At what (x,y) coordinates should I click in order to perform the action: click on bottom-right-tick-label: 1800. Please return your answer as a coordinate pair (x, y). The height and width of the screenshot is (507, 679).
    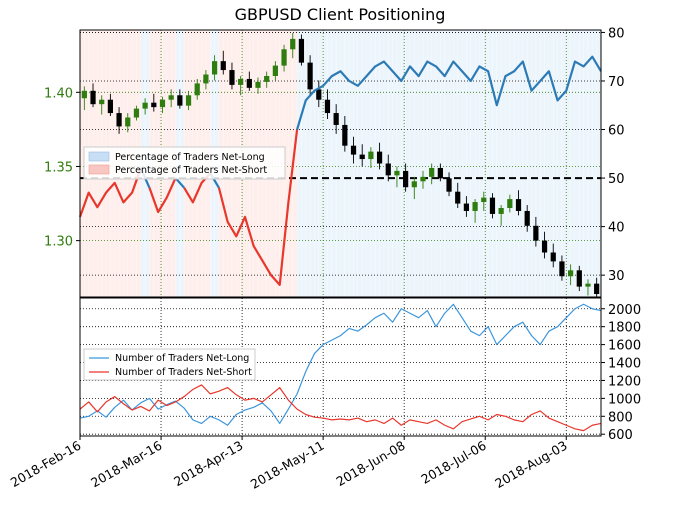
    Looking at the image, I should click on (624, 328).